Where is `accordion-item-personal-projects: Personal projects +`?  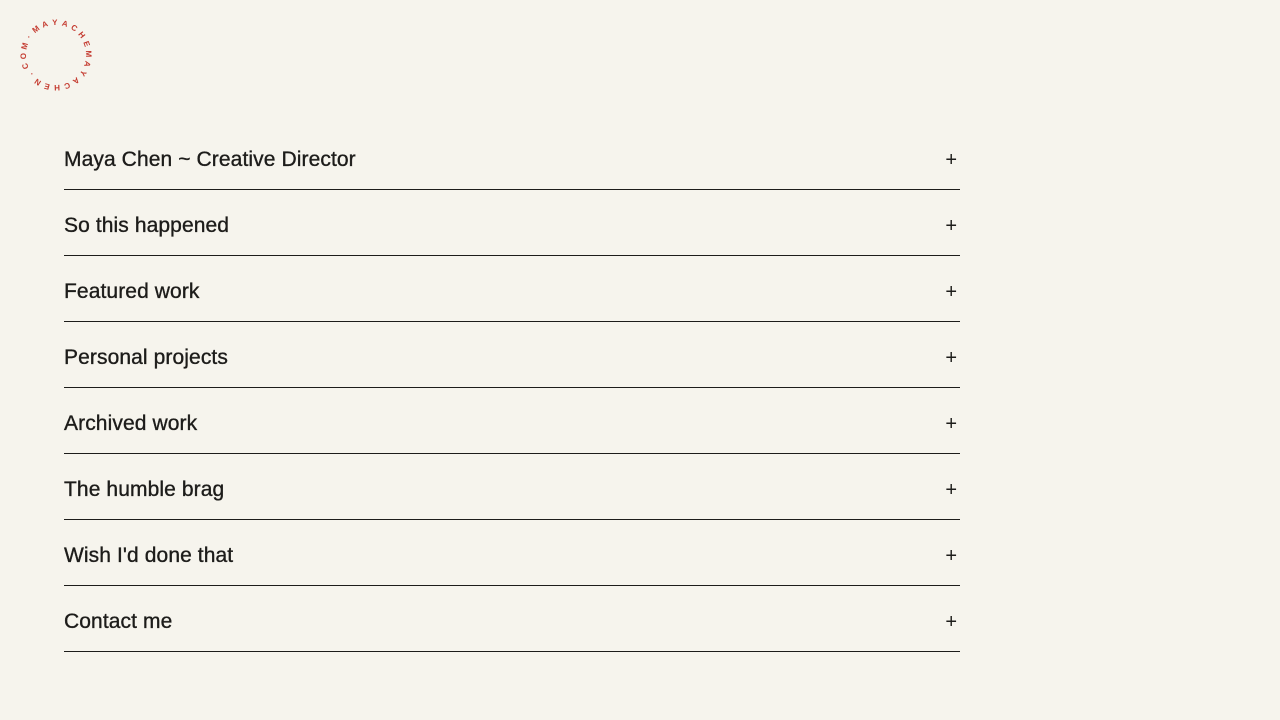 accordion-item-personal-projects: Personal projects + is located at coordinates (512, 355).